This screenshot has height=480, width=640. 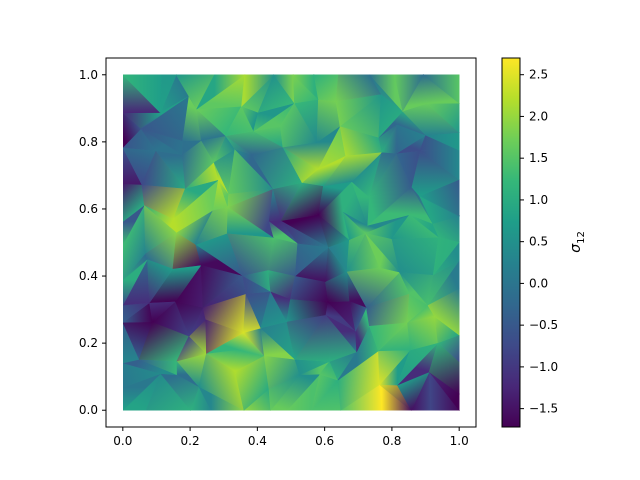 What do you see at coordinates (543, 325) in the screenshot?
I see `colorbar-tick-label: −0.5` at bounding box center [543, 325].